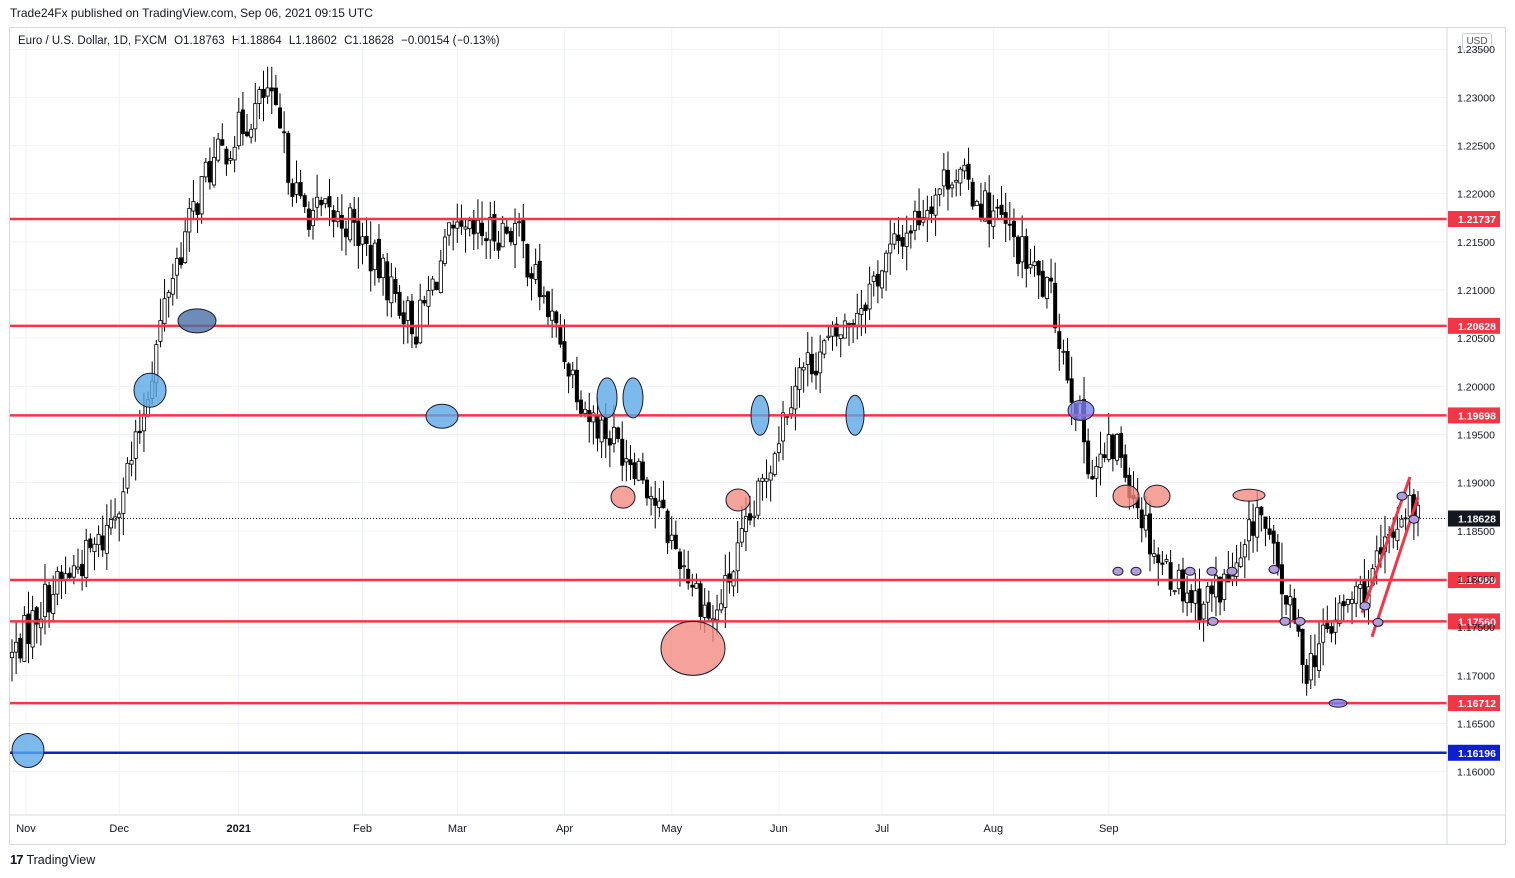  I want to click on tradingview-logo-icon: 17, so click(17, 859).